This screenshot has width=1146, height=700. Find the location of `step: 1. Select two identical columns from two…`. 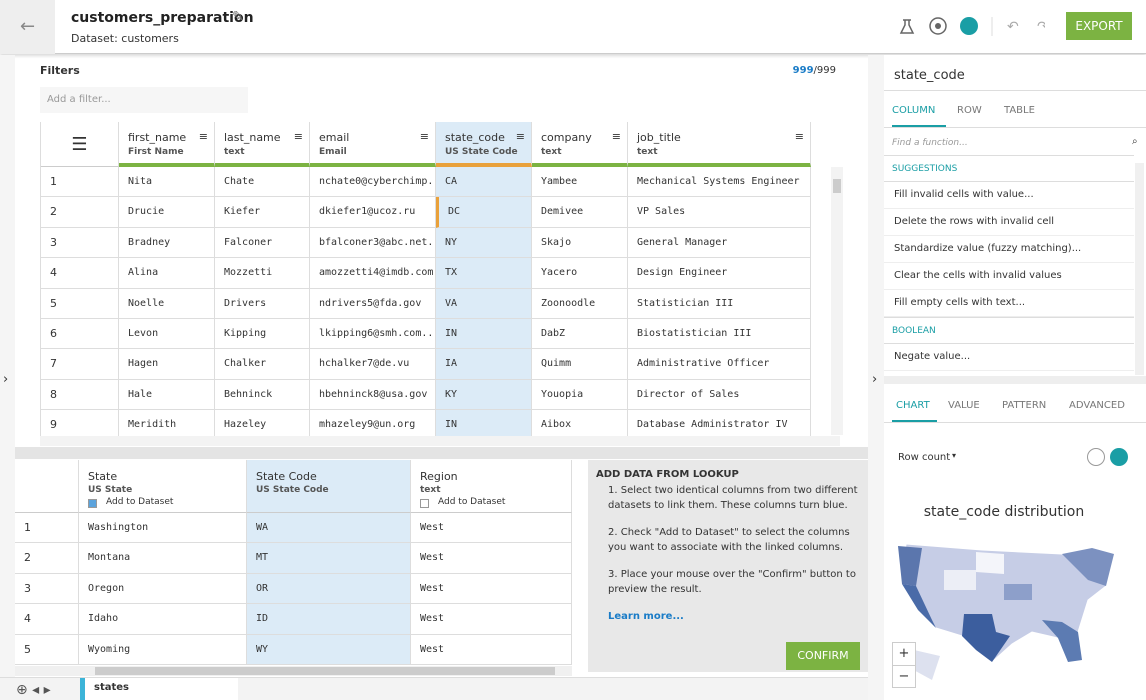

step: 1. Select two identical columns from two… is located at coordinates (733, 498).